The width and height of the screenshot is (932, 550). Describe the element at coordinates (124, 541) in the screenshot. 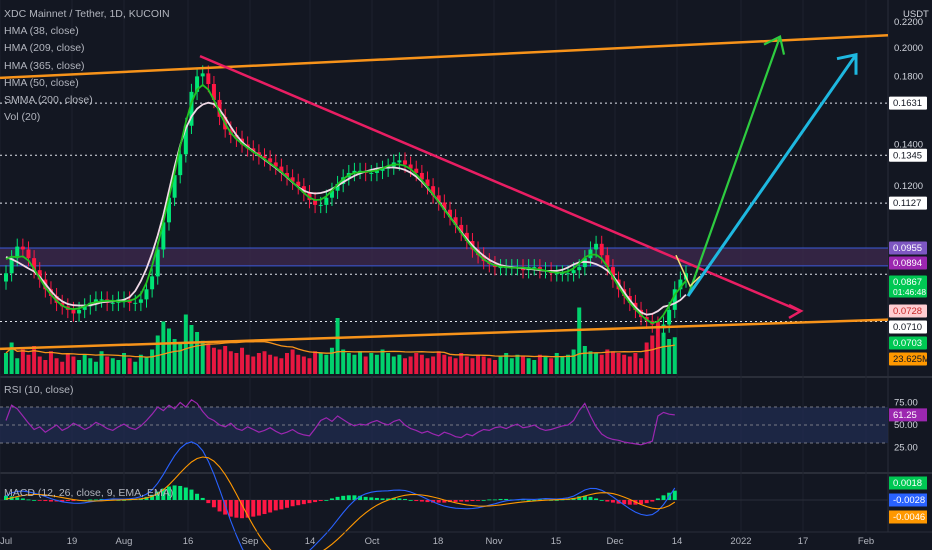

I see `time-tick-label: Aug` at that location.